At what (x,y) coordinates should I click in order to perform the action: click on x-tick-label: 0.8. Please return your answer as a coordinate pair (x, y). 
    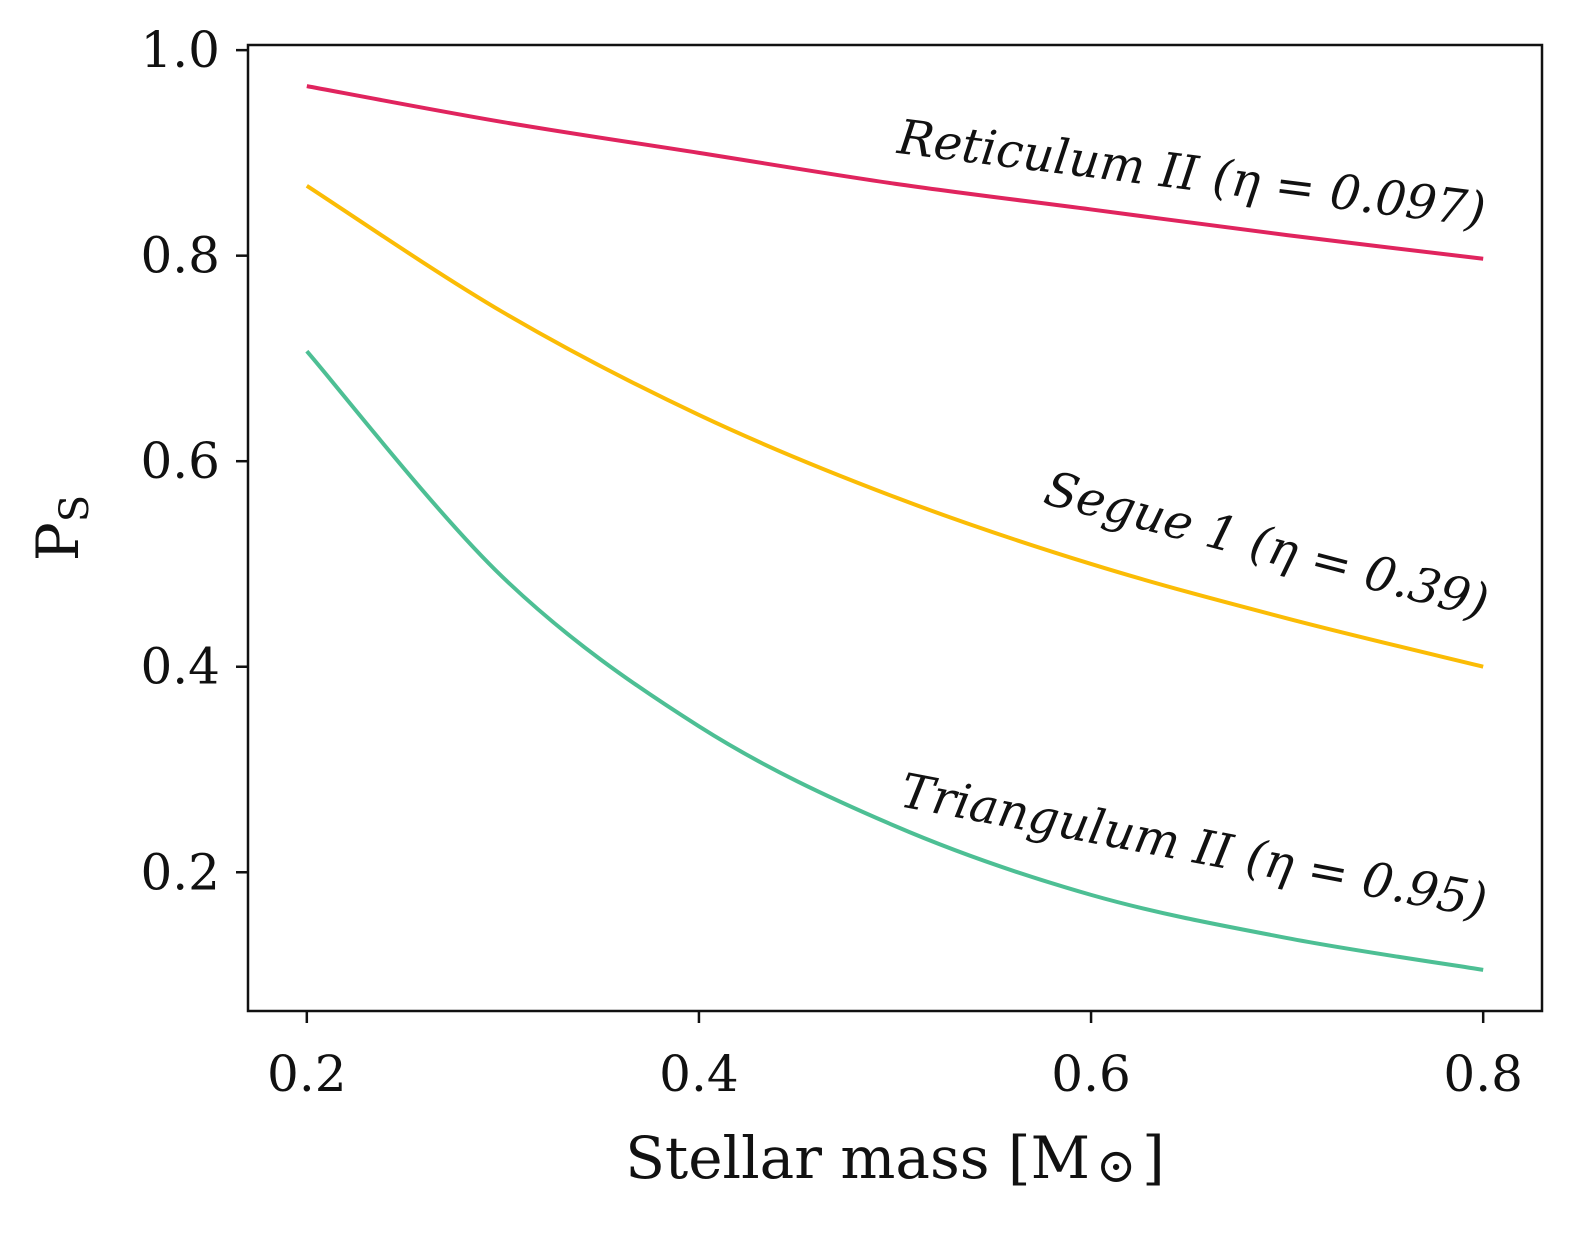
    Looking at the image, I should click on (1483, 1074).